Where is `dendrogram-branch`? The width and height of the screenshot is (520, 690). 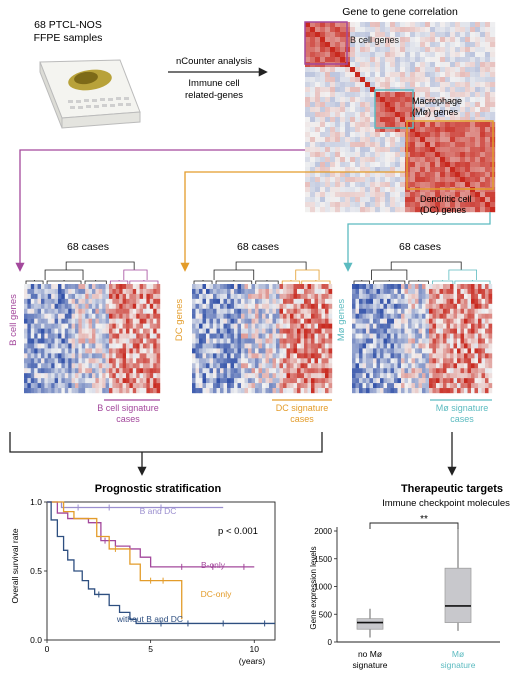
dendrogram-branch is located at coordinates (361, 282).